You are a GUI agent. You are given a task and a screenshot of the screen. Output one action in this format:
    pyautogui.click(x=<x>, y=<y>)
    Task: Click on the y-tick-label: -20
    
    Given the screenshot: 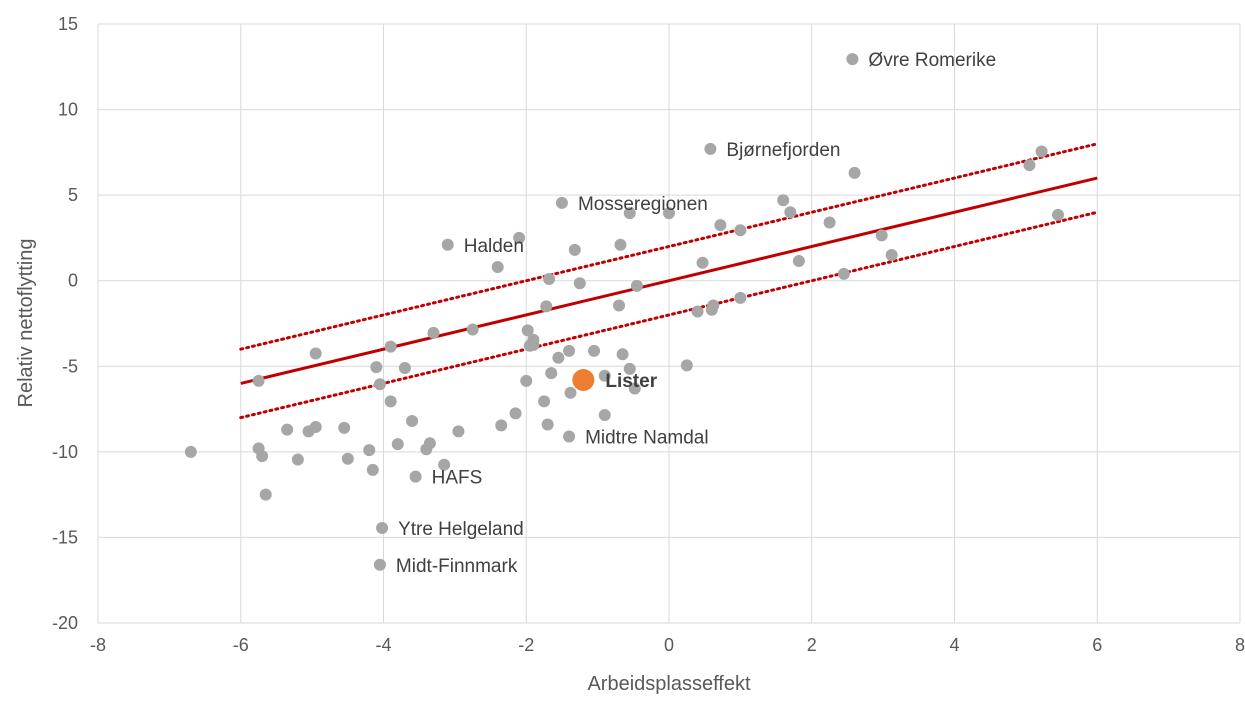 What is the action you would take?
    pyautogui.click(x=65, y=623)
    